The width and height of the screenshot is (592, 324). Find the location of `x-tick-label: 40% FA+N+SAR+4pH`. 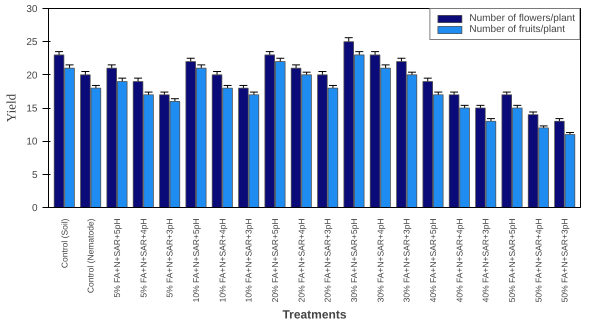

x-tick-label: 40% FA+N+SAR+4pH is located at coordinates (459, 260).